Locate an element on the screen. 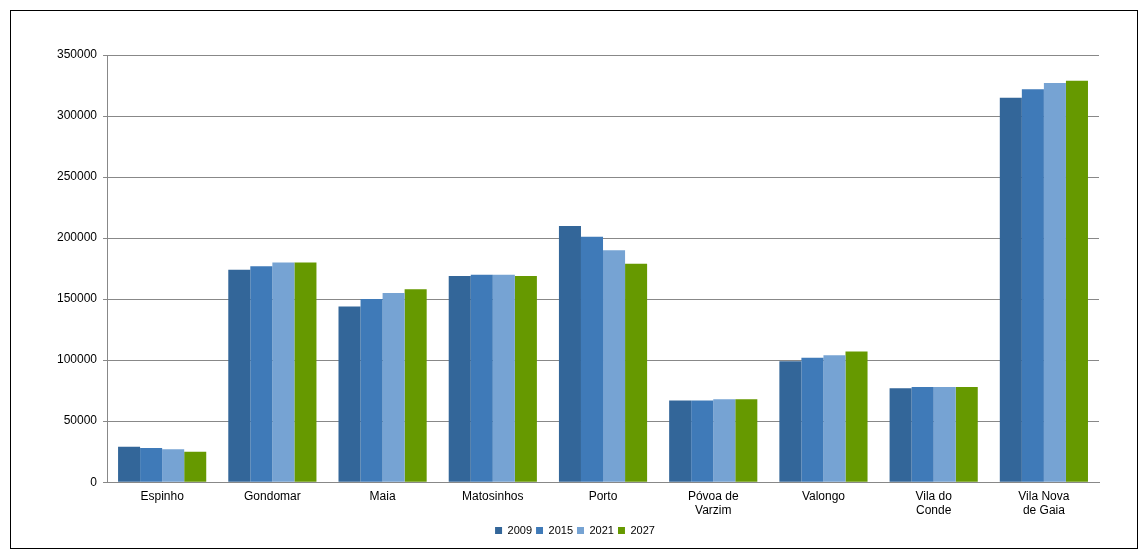  y-tick-label: 200000 is located at coordinates (77, 237).